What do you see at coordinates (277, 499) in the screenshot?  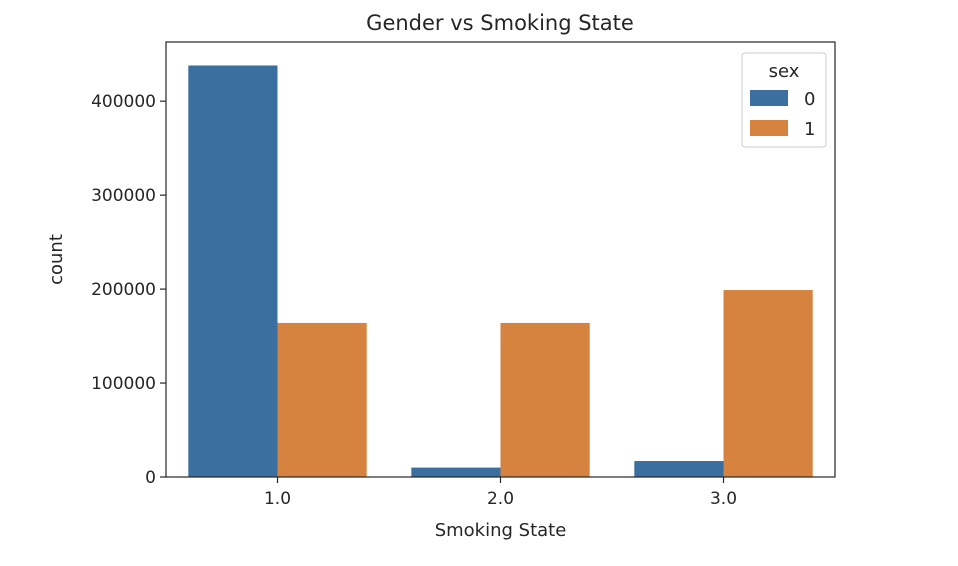 I see `x-tick-label: 1.0` at bounding box center [277, 499].